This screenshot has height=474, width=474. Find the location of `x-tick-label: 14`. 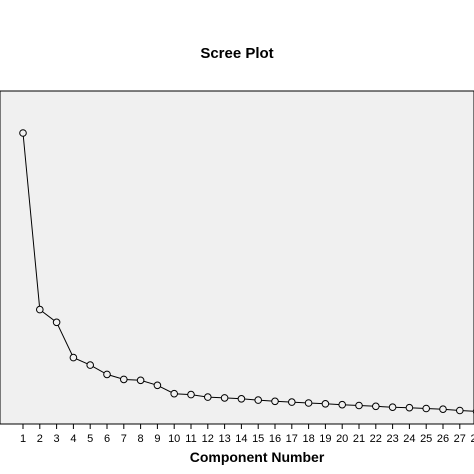

x-tick-label: 14 is located at coordinates (241, 439).